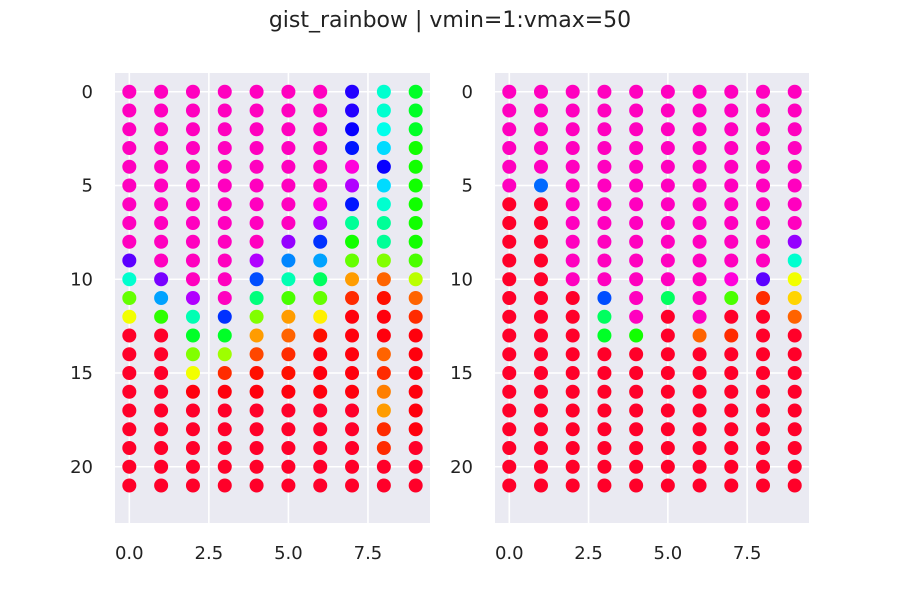  What do you see at coordinates (288, 553) in the screenshot?
I see `x-tick-label: 5.0` at bounding box center [288, 553].